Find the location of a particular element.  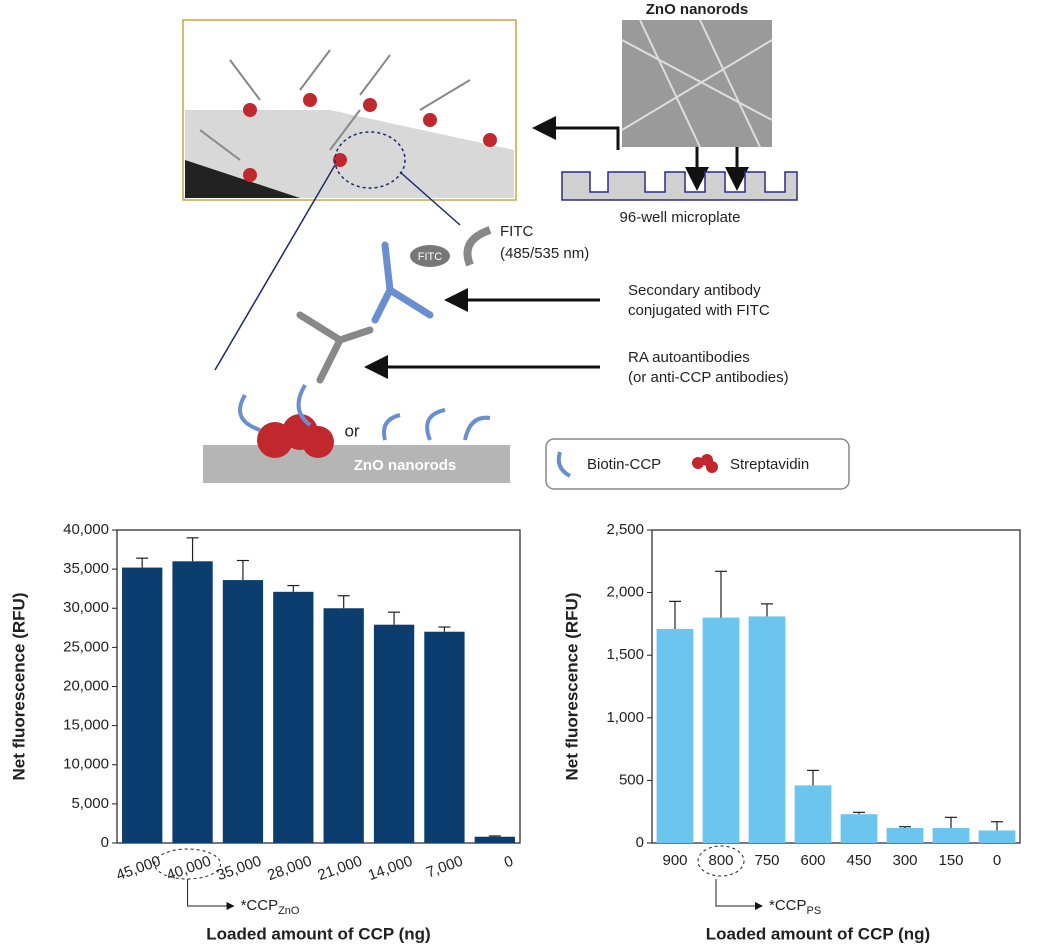

annotation-subscript: ZnO is located at coordinates (289, 911).